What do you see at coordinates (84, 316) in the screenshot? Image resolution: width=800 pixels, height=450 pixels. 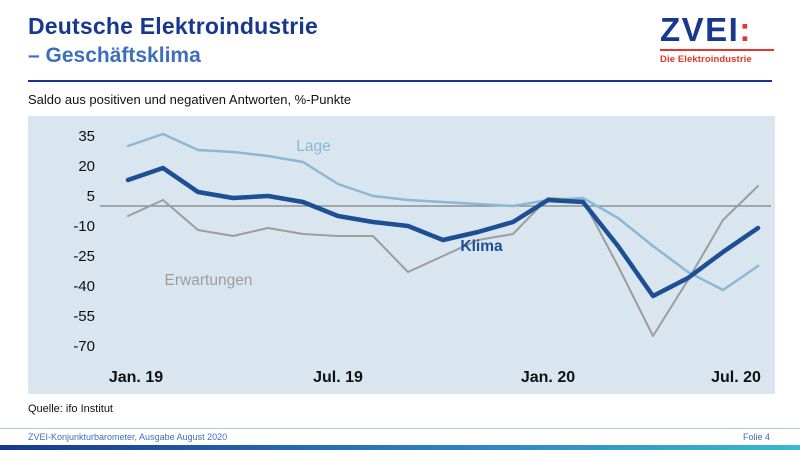 I see `y-axis-tick: -55` at bounding box center [84, 316].